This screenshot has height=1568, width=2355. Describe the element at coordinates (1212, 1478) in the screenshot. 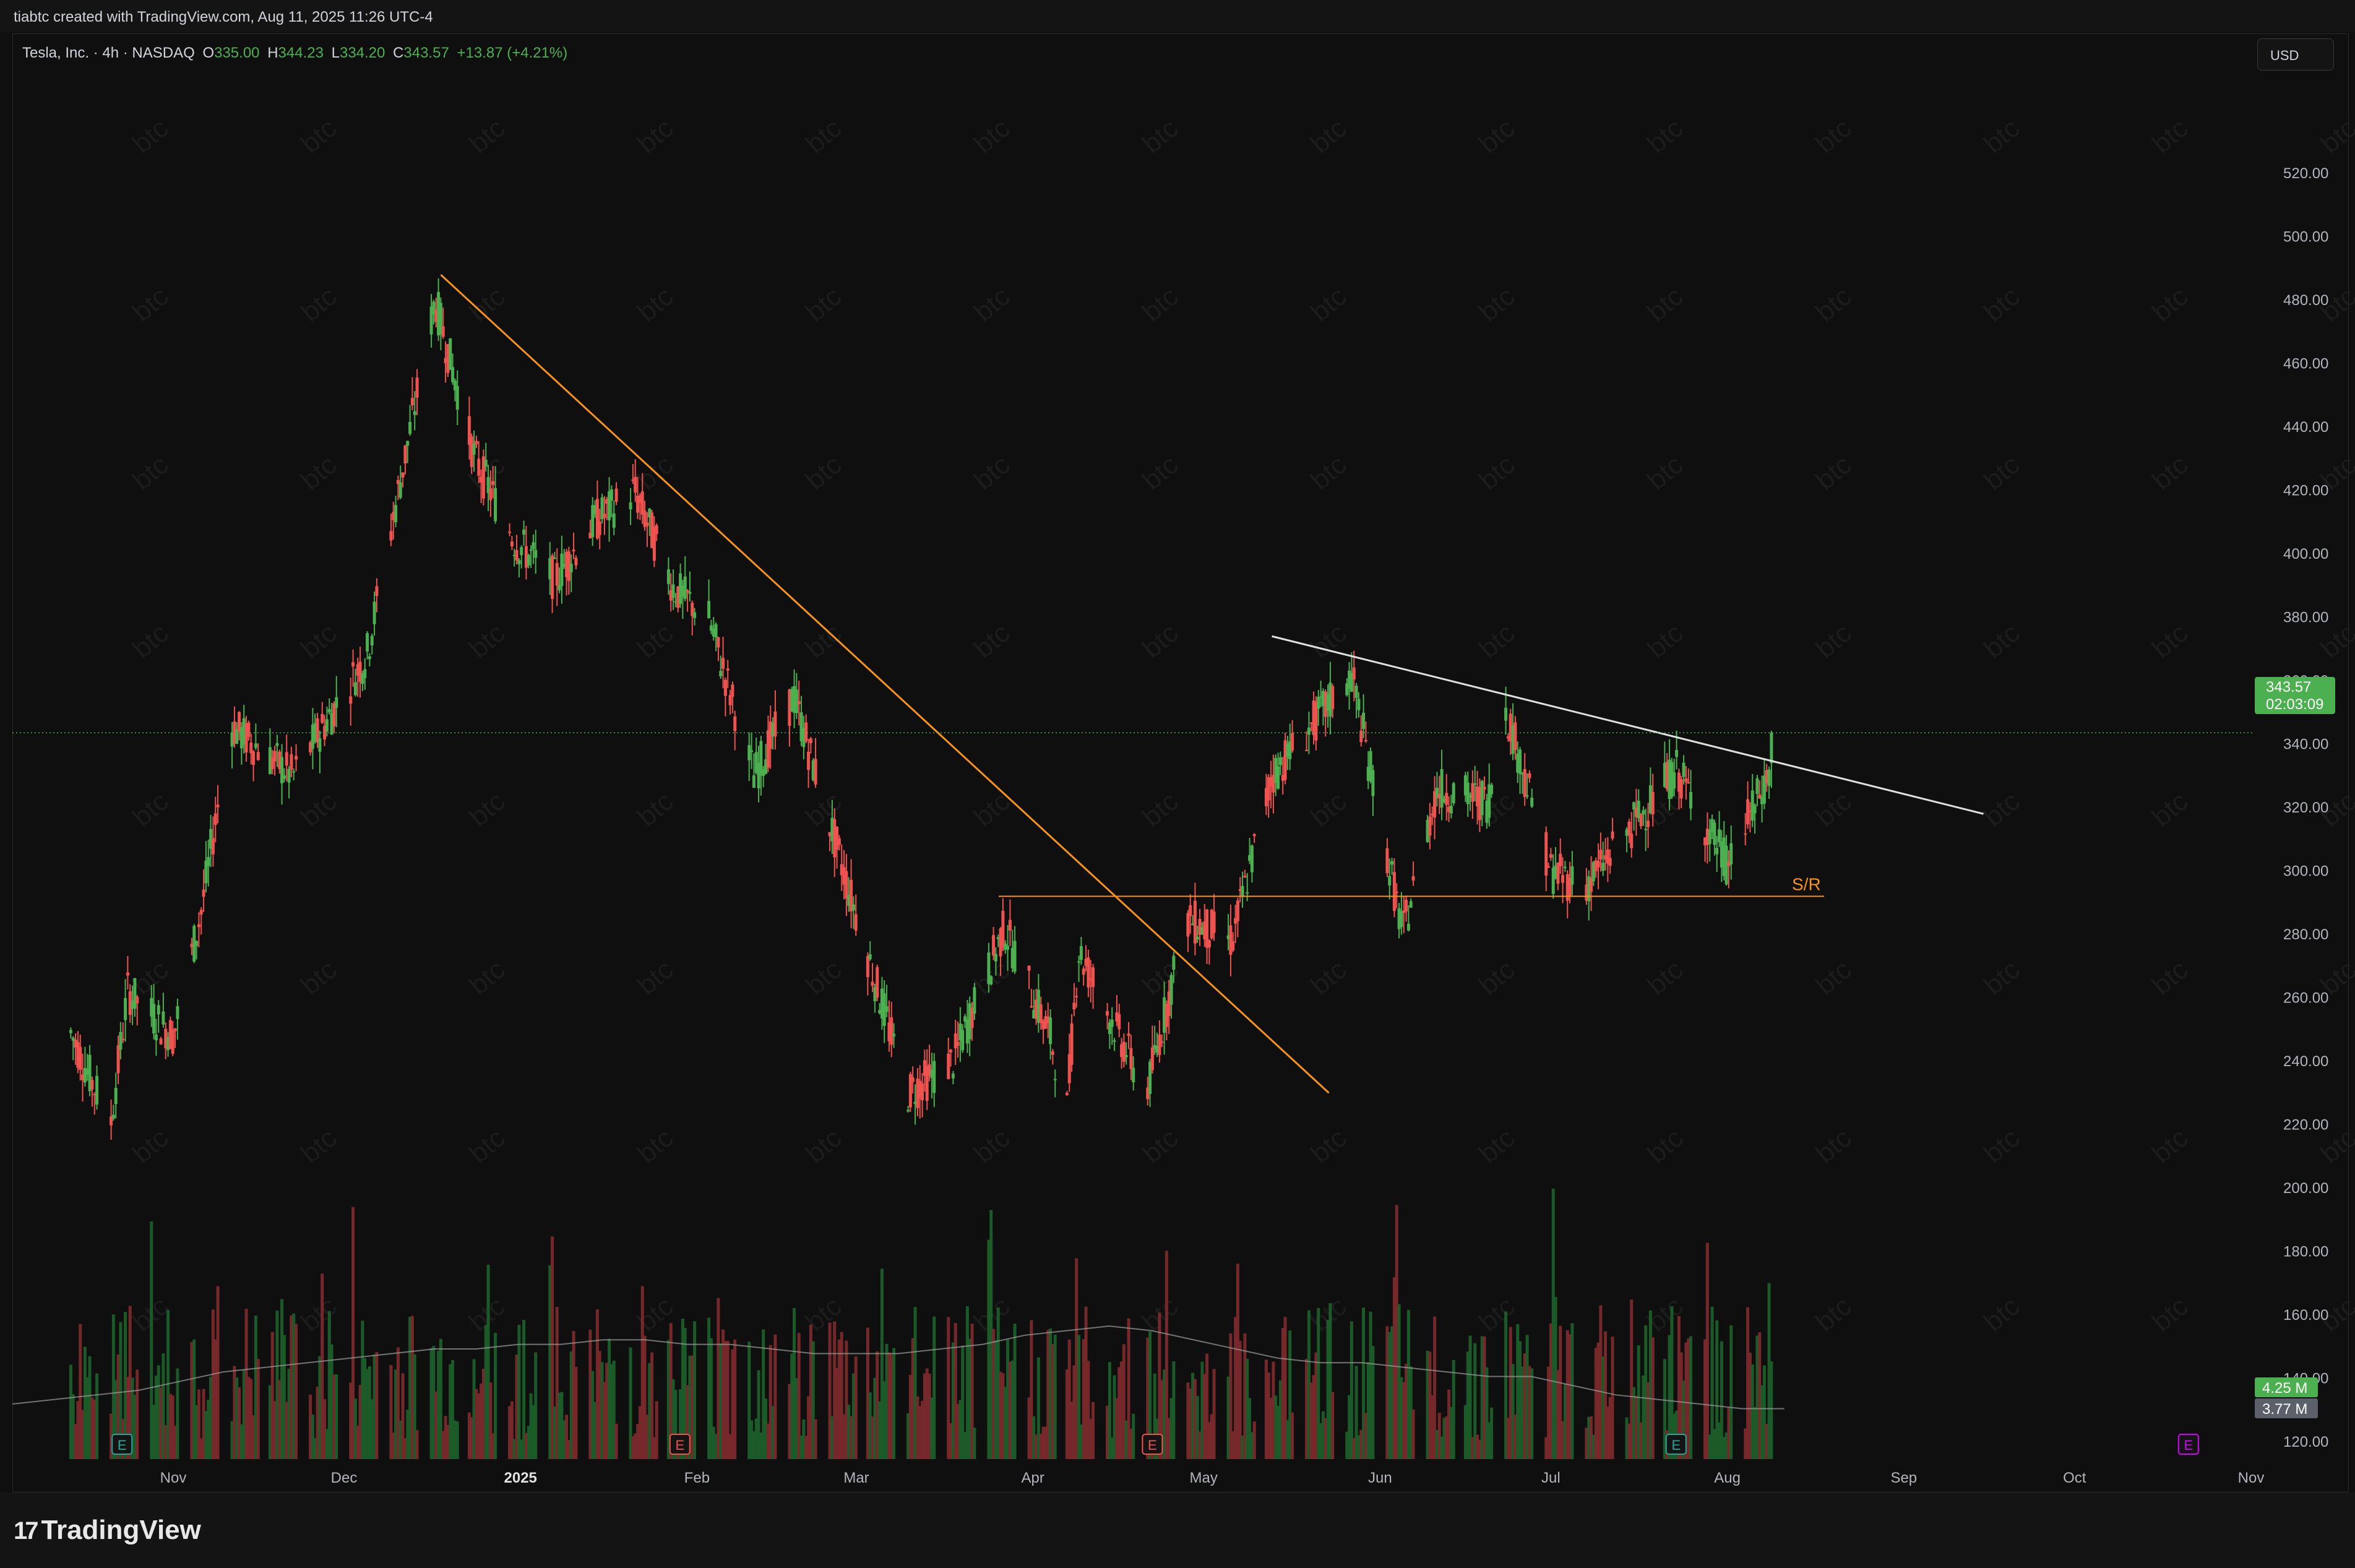

I see `time-axis: Nov Dec 2025 Feb Mar Apr May Jun Jul Aug Sep Oct Nov` at that location.